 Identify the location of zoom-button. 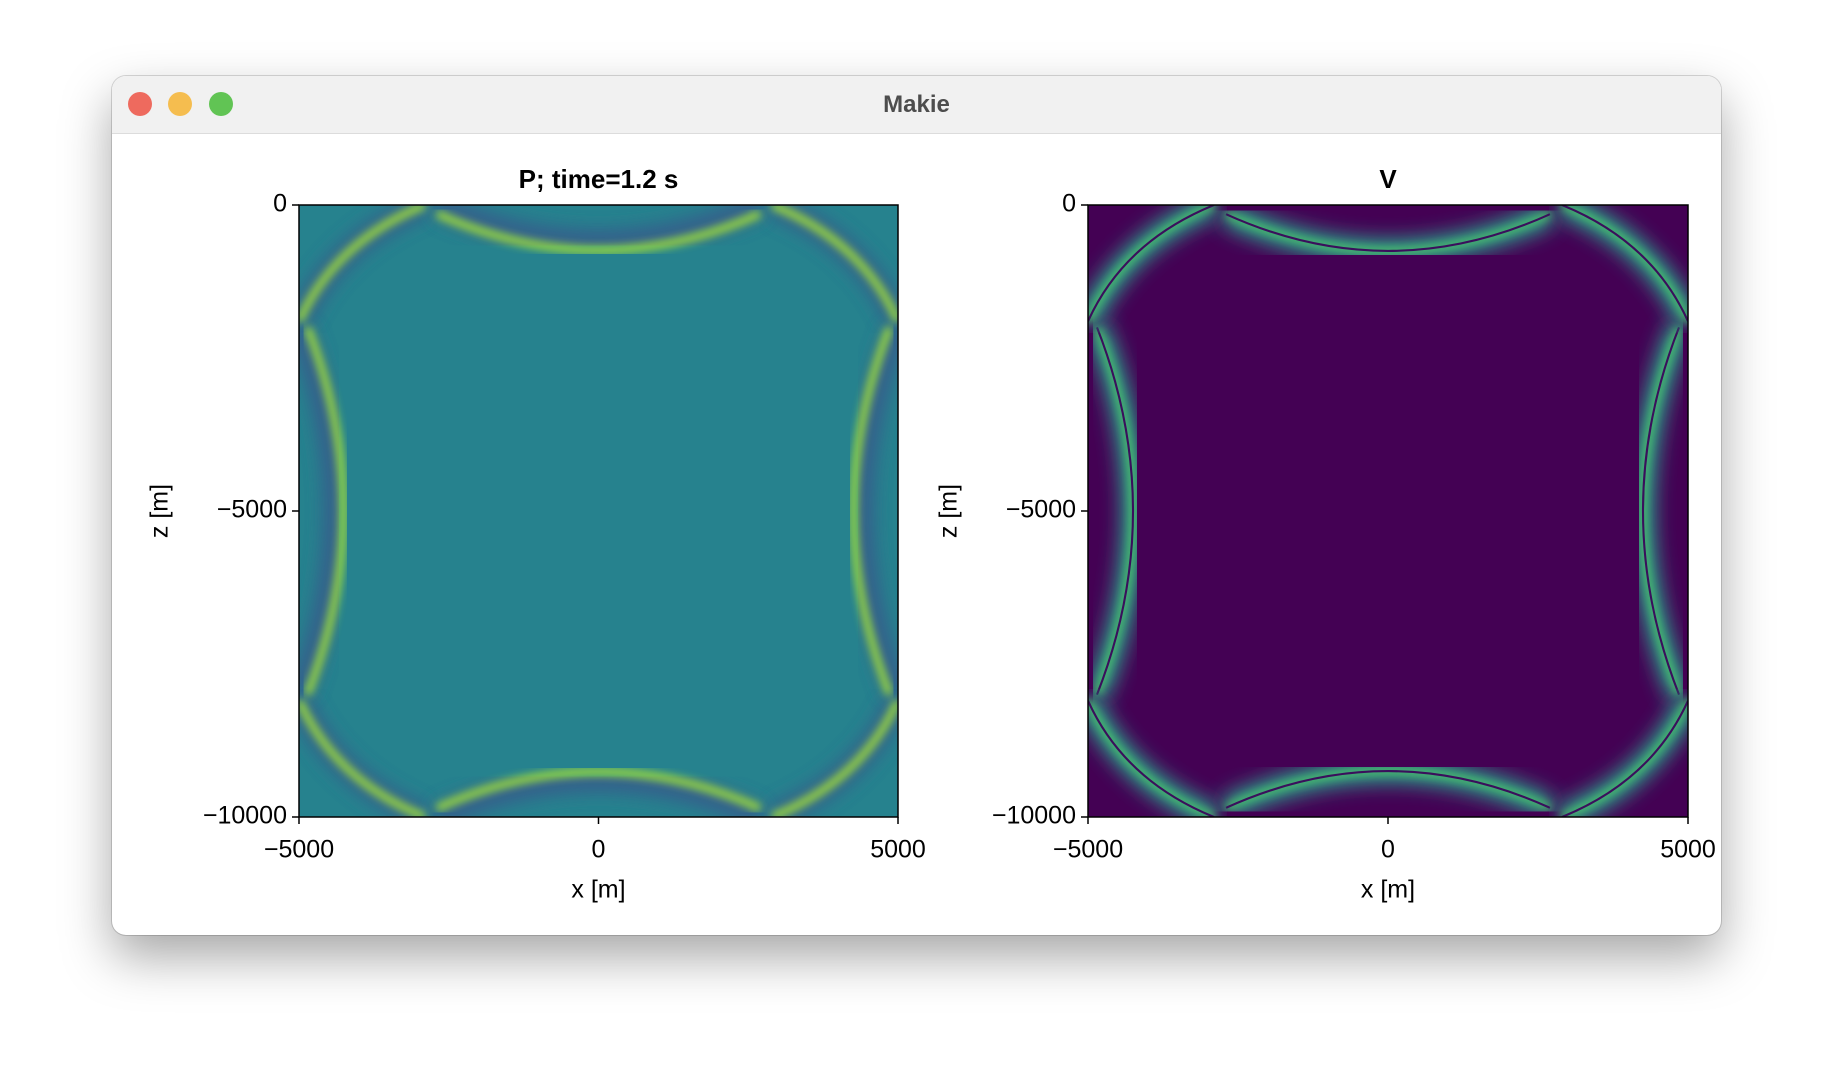
(221, 104).